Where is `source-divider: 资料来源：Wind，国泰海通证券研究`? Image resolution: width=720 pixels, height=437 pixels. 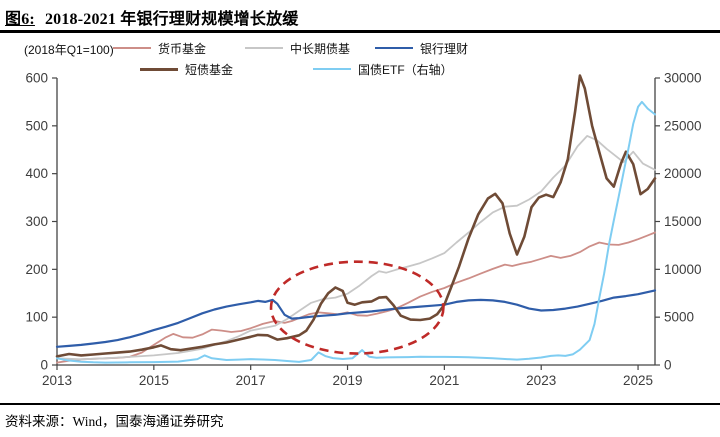 source-divider: 资料来源：Wind，国泰海通证券研究 is located at coordinates (360, 416).